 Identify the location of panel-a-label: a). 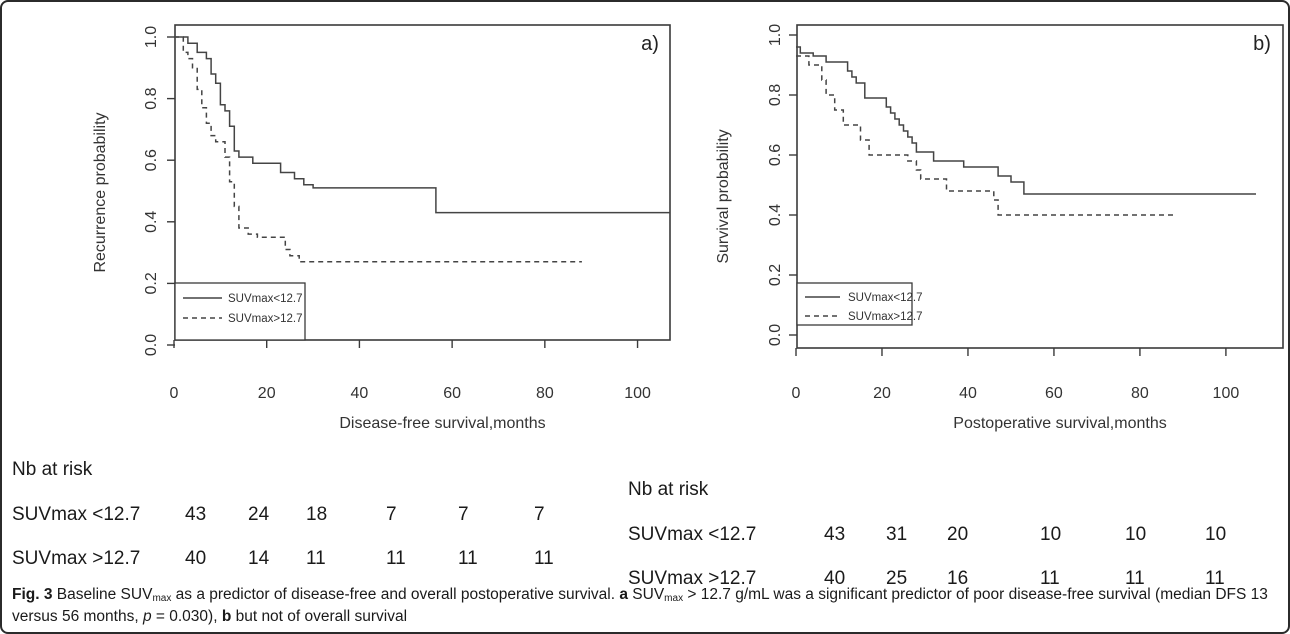
(650, 44).